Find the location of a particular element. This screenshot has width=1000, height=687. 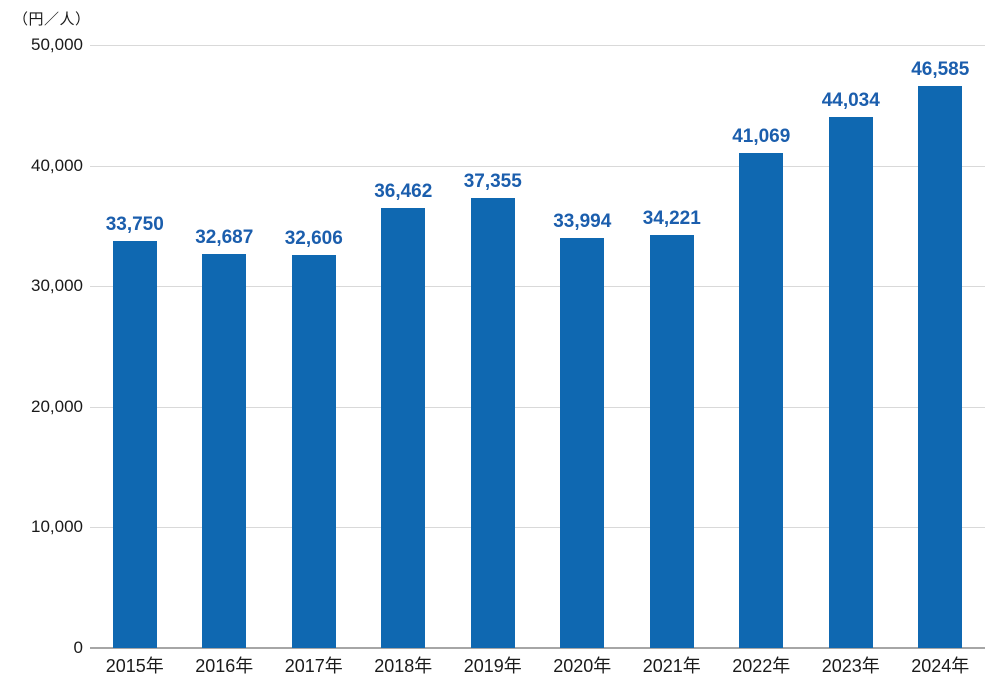

bar-group: 33,750 is located at coordinates (135, 346).